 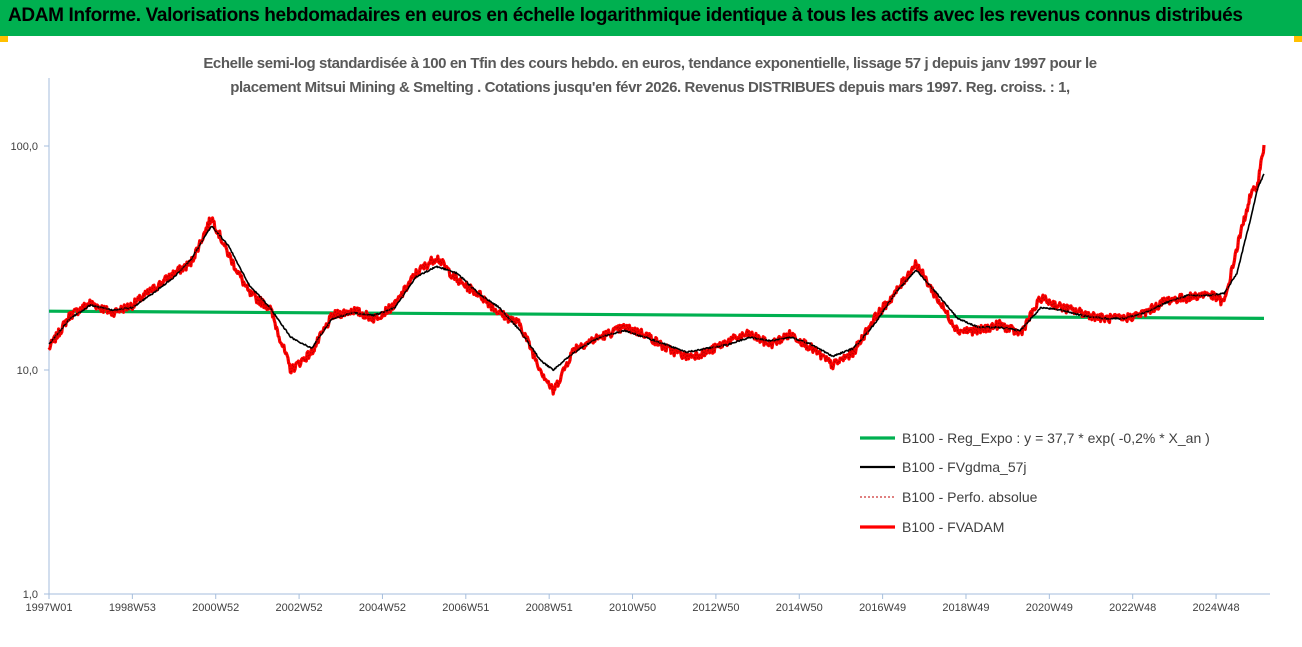 I want to click on legend-label-4: B100 - FVADAM, so click(x=953, y=527).